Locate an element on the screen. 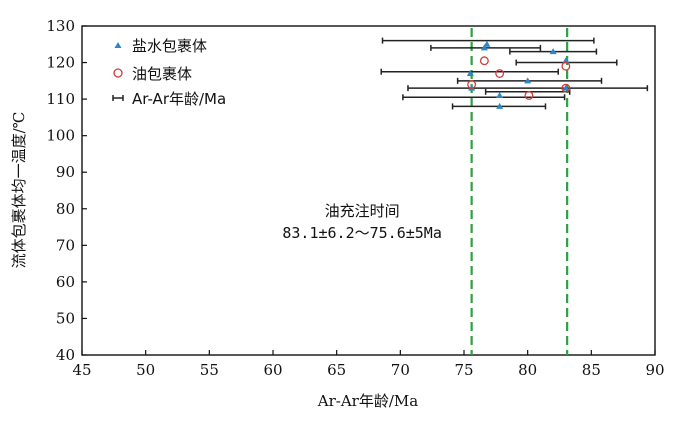  y-tick-label: 70 is located at coordinates (65, 245).